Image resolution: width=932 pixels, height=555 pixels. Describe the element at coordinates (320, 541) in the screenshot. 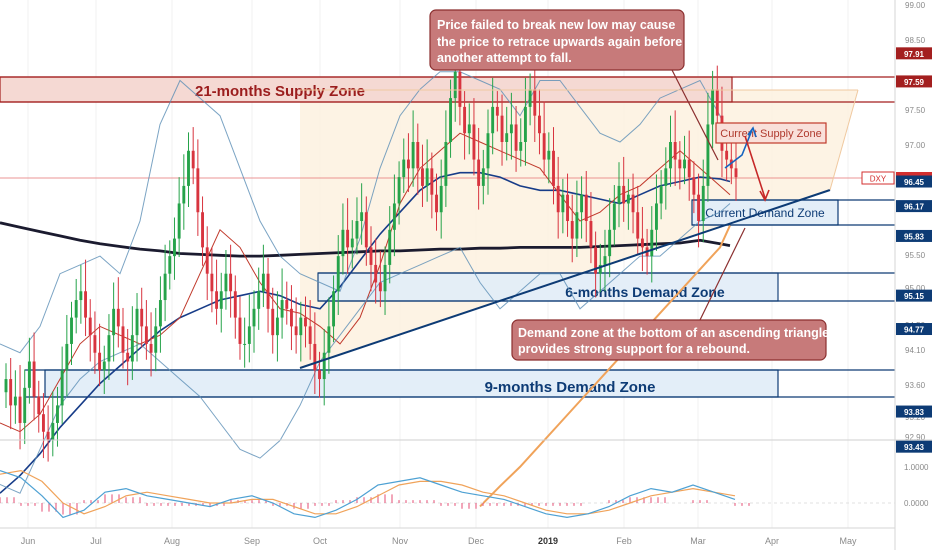

I see `x-tick-label: Oct` at that location.